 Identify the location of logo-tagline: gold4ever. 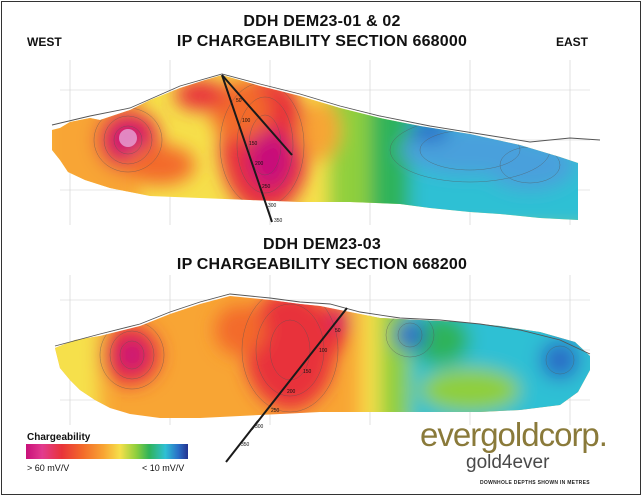
(508, 462).